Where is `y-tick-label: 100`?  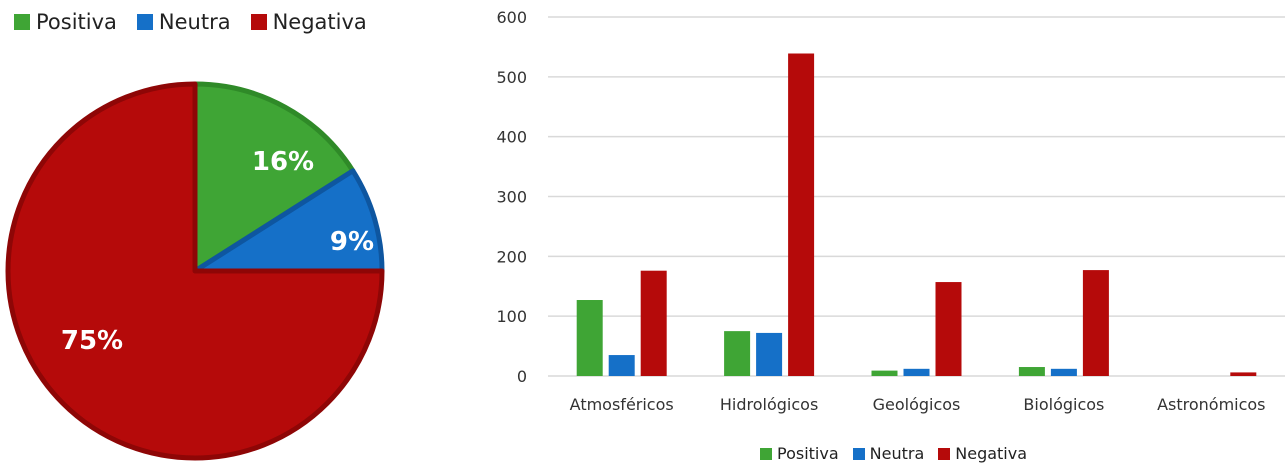 y-tick-label: 100 is located at coordinates (511, 316).